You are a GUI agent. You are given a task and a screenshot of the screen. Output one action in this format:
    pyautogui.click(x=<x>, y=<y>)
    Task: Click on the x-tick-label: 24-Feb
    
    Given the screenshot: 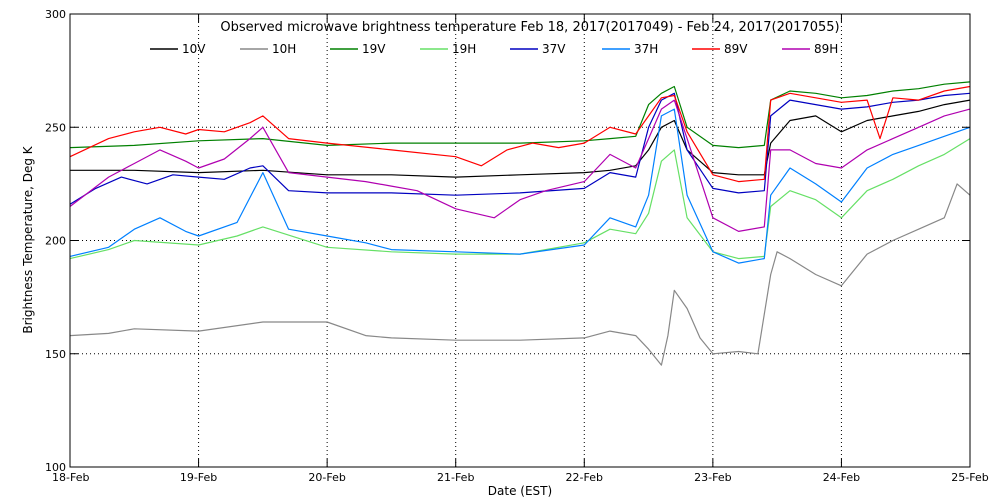 What is the action you would take?
    pyautogui.click(x=841, y=477)
    